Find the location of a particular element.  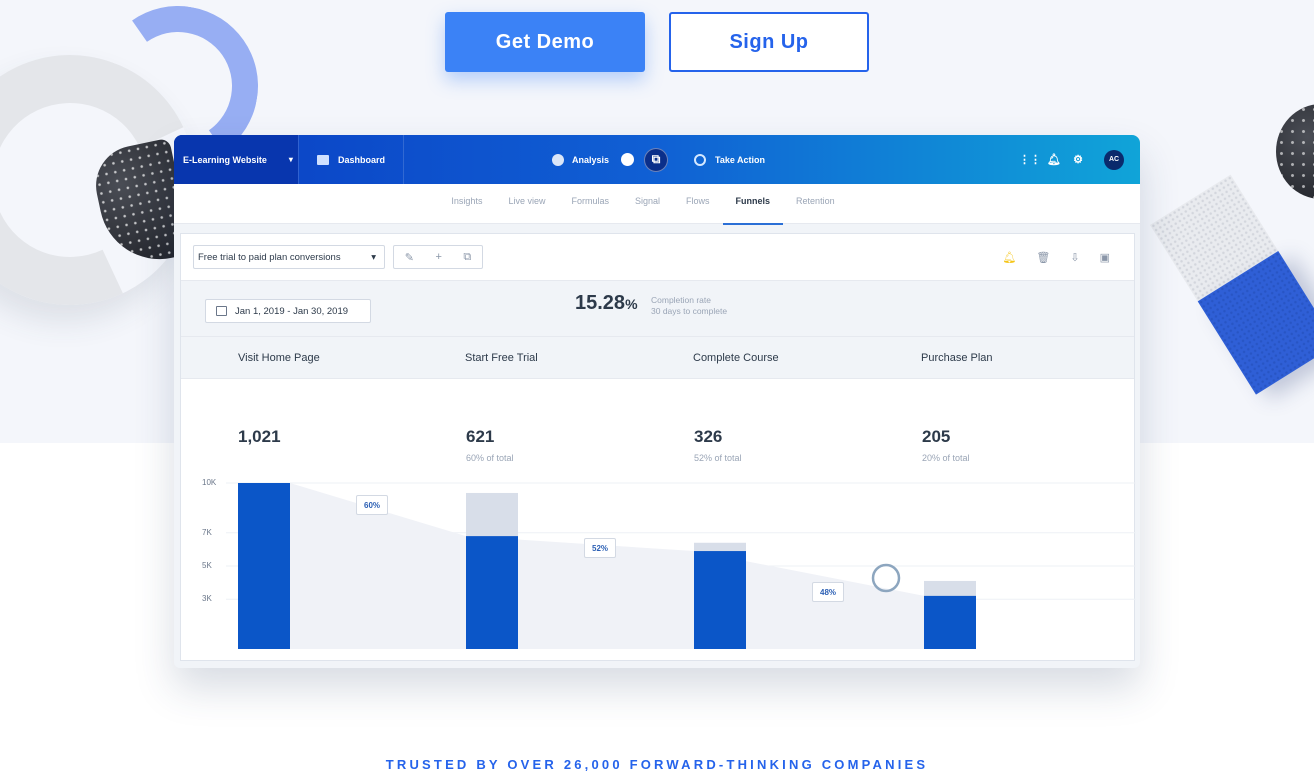

conversion-label: 60% is located at coordinates (372, 505).